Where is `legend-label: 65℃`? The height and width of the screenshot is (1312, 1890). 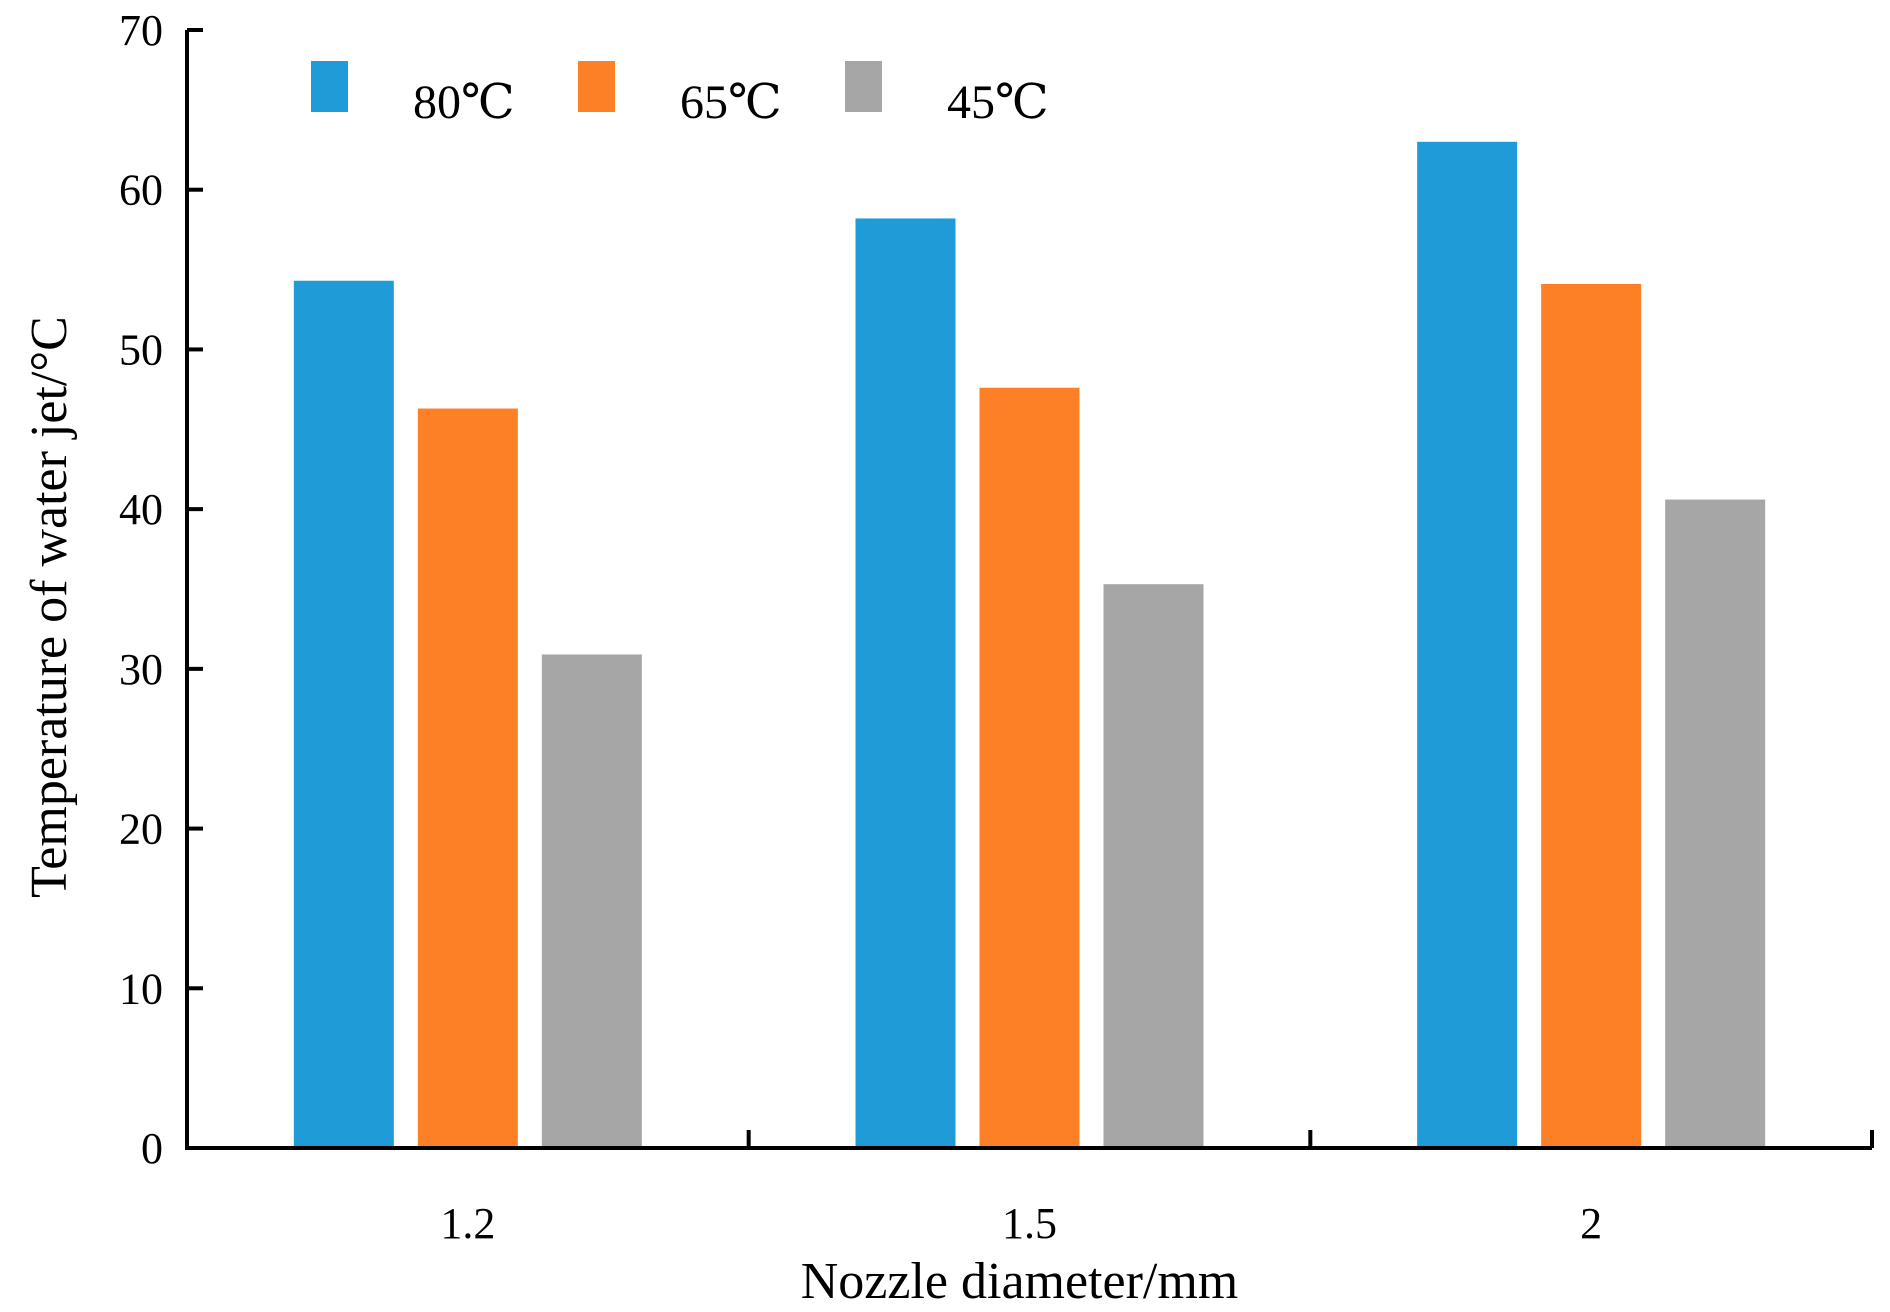
legend-label: 65℃ is located at coordinates (731, 102).